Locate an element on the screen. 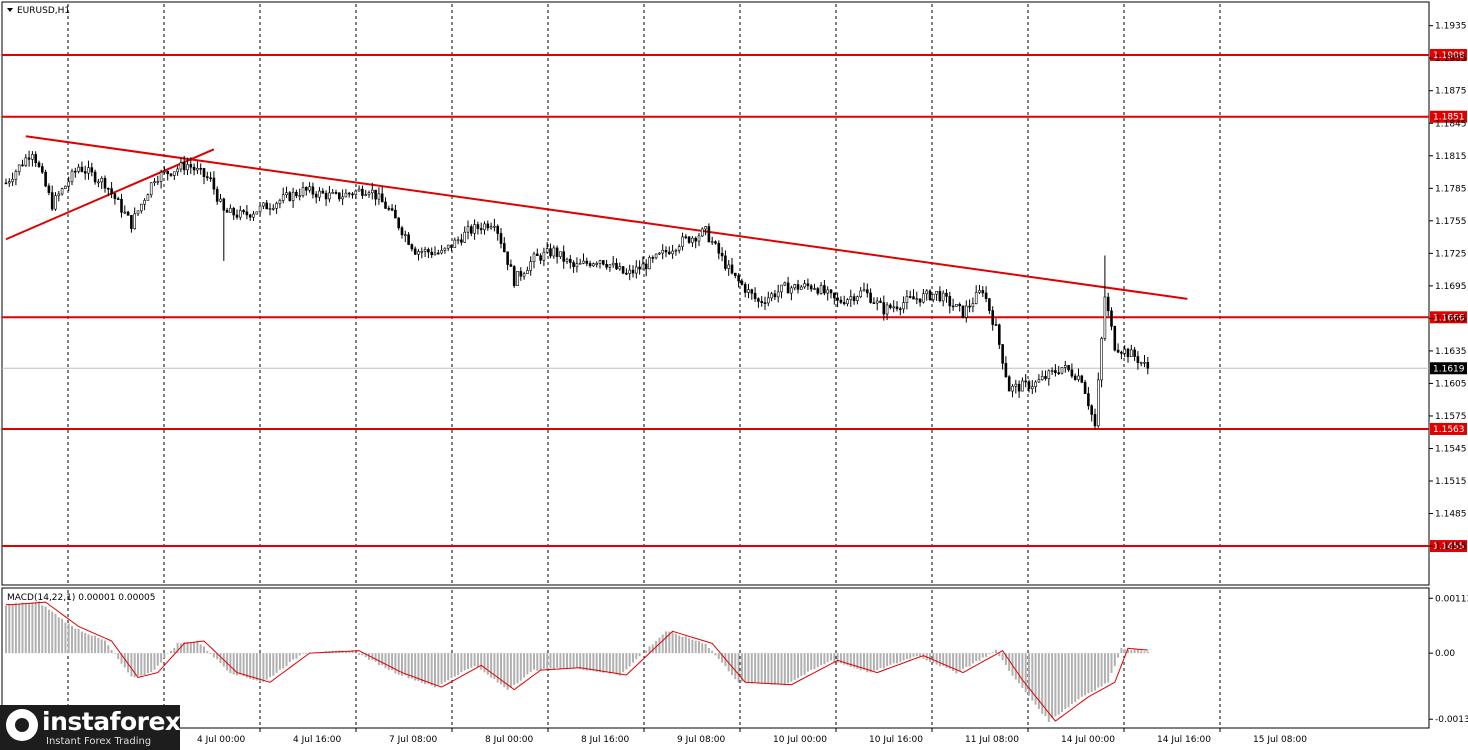 This screenshot has height=750, width=1468. current-price-box is located at coordinates (1448, 368).